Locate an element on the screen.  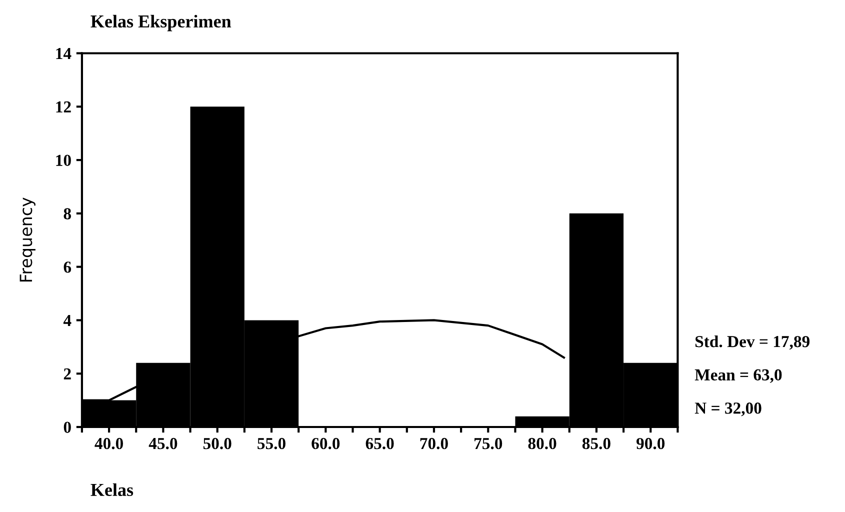
x-tick-label: 60.0 is located at coordinates (326, 444).